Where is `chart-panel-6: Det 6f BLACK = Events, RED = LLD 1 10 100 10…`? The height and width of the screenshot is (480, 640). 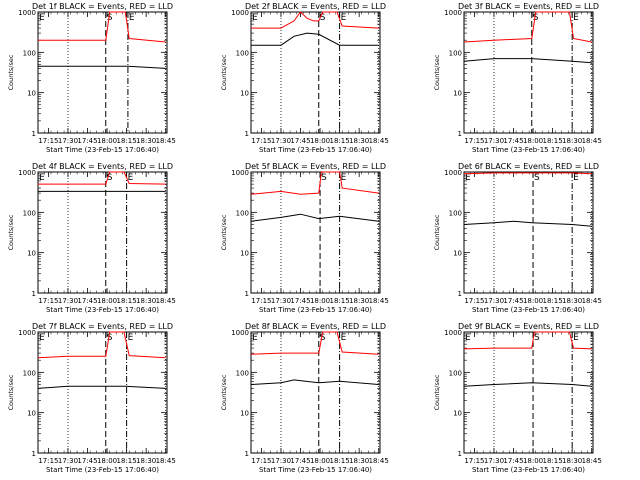 chart-panel-6: Det 6f BLACK = Events, RED = LLD 1 10 100 10… is located at coordinates (517, 238).